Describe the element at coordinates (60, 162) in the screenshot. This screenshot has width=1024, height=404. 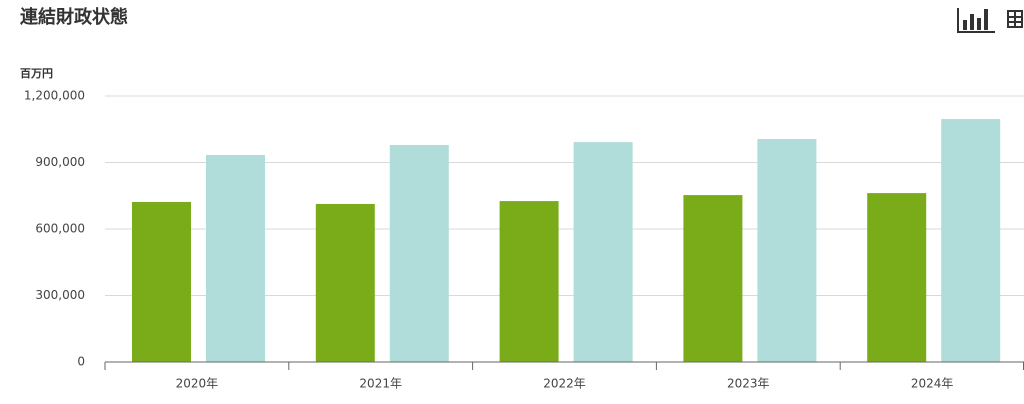
I see `y-tick-label: 900,000` at that location.